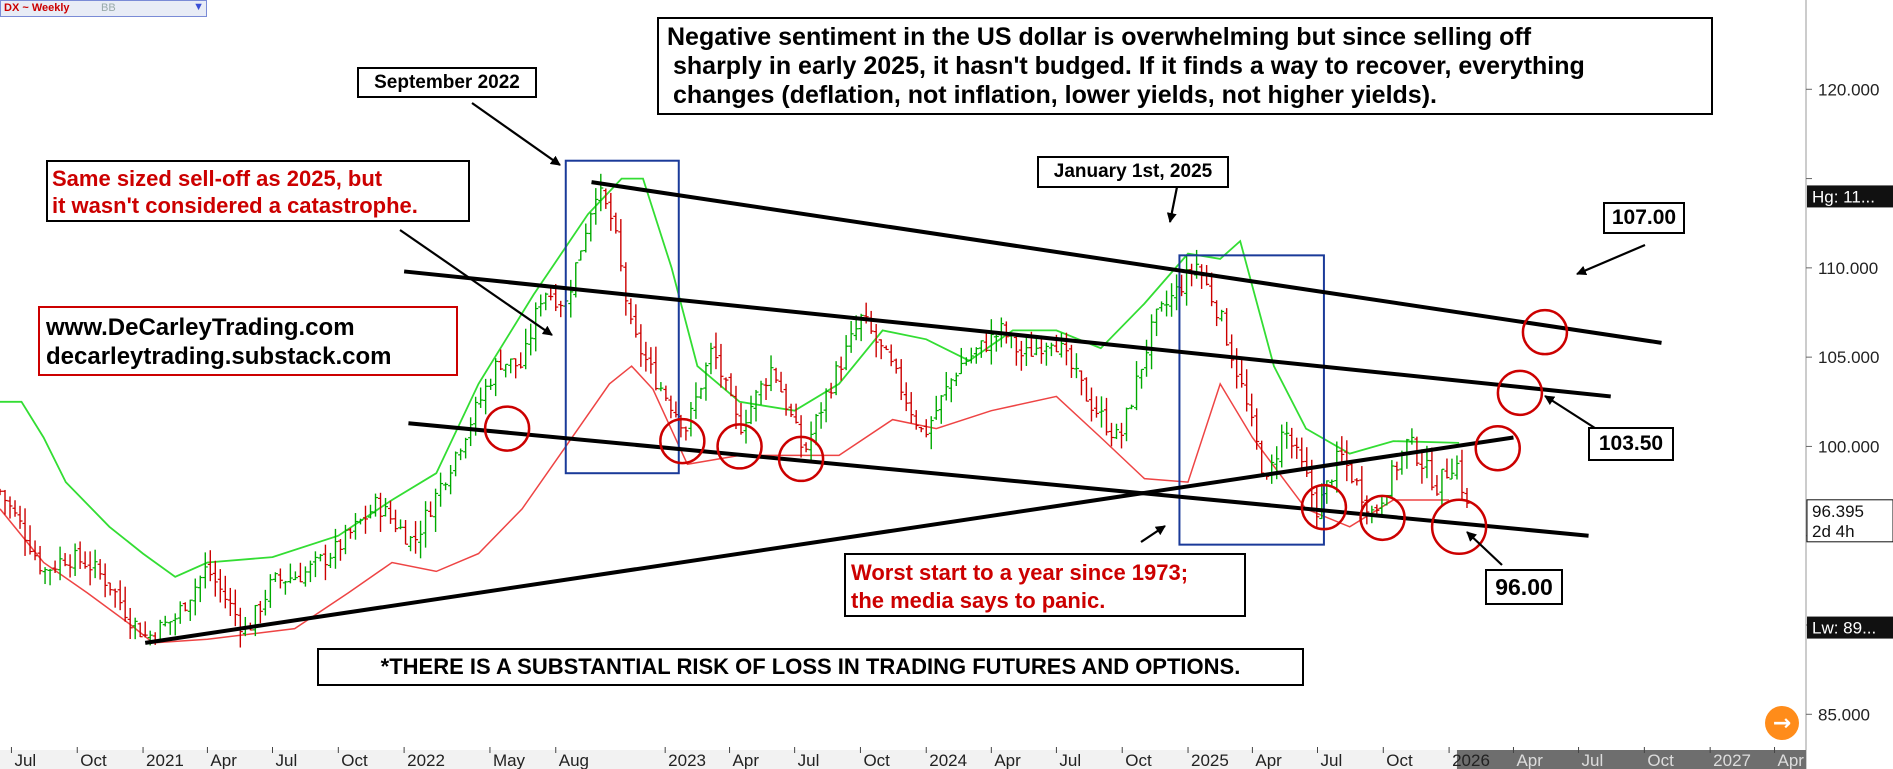 The image size is (1893, 769). What do you see at coordinates (1644, 218) in the screenshot?
I see `level-107-label: 107.00` at bounding box center [1644, 218].